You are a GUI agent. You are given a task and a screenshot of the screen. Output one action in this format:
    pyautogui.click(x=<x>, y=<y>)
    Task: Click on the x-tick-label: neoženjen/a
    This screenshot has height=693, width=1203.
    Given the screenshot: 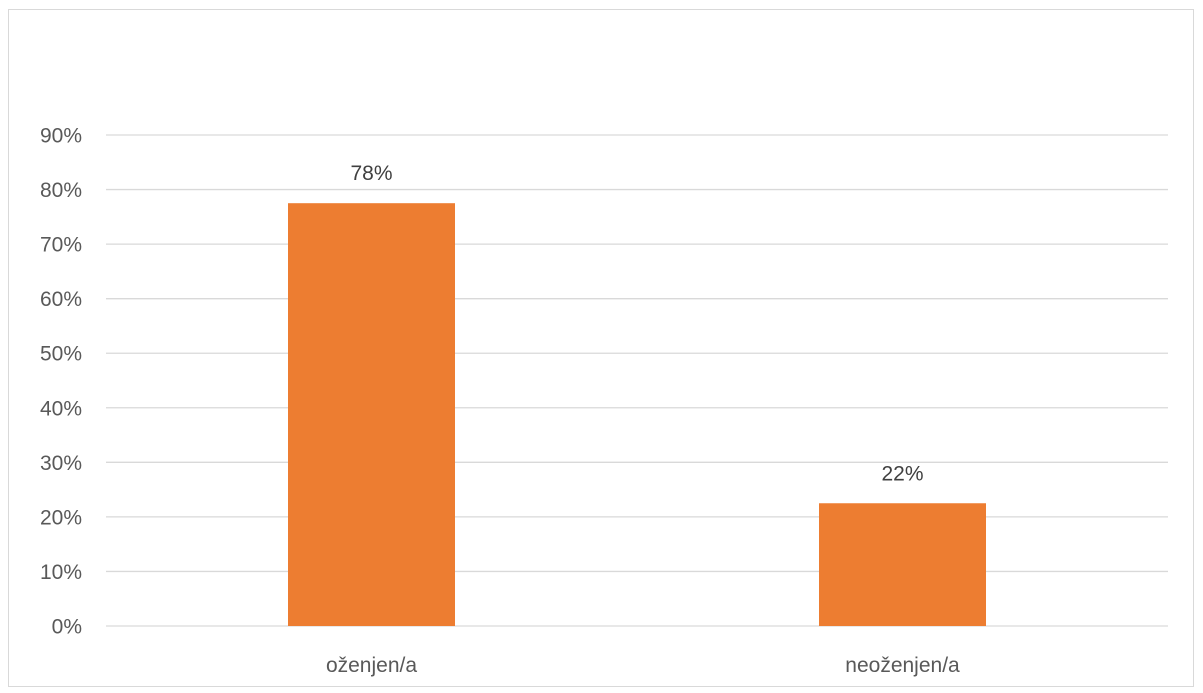 What is the action you would take?
    pyautogui.click(x=902, y=665)
    